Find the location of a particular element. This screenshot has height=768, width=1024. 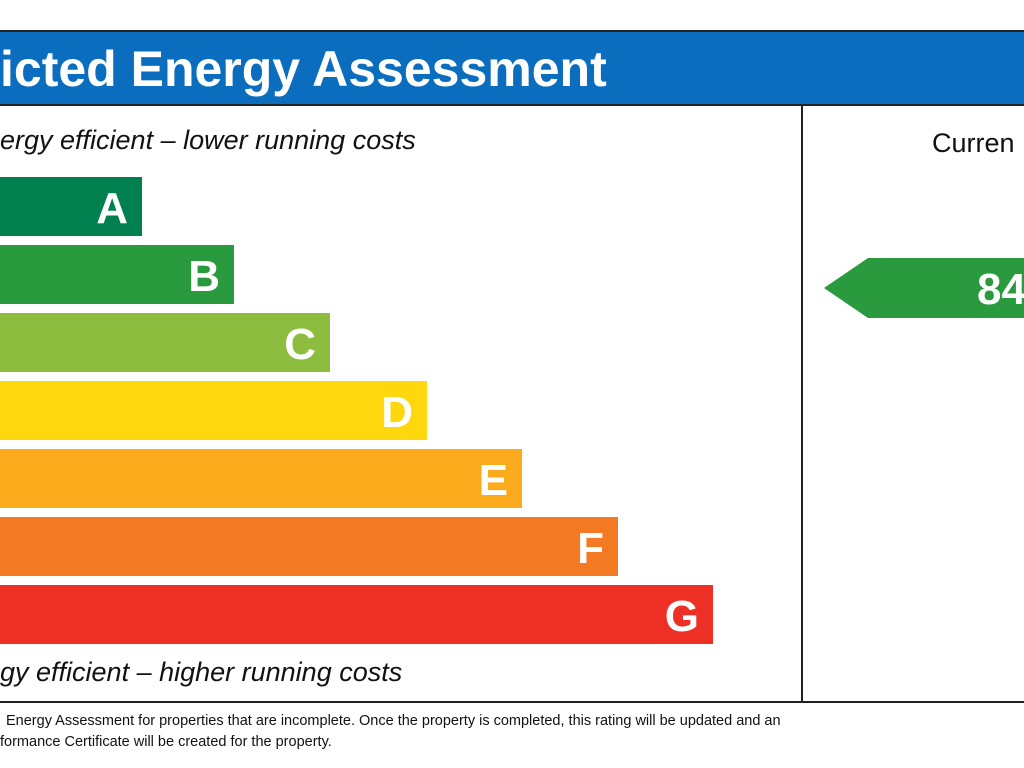

header-title: icted Energy Assessment is located at coordinates (303, 69).